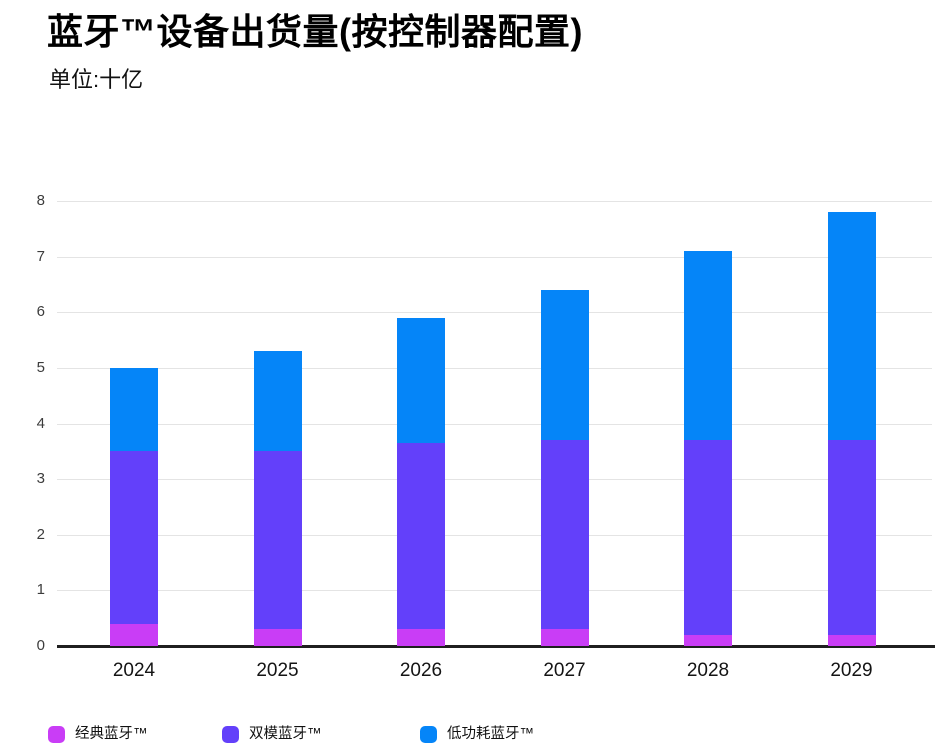 This screenshot has width=947, height=753. What do you see at coordinates (40, 590) in the screenshot?
I see `y-axis-tick-label: 1` at bounding box center [40, 590].